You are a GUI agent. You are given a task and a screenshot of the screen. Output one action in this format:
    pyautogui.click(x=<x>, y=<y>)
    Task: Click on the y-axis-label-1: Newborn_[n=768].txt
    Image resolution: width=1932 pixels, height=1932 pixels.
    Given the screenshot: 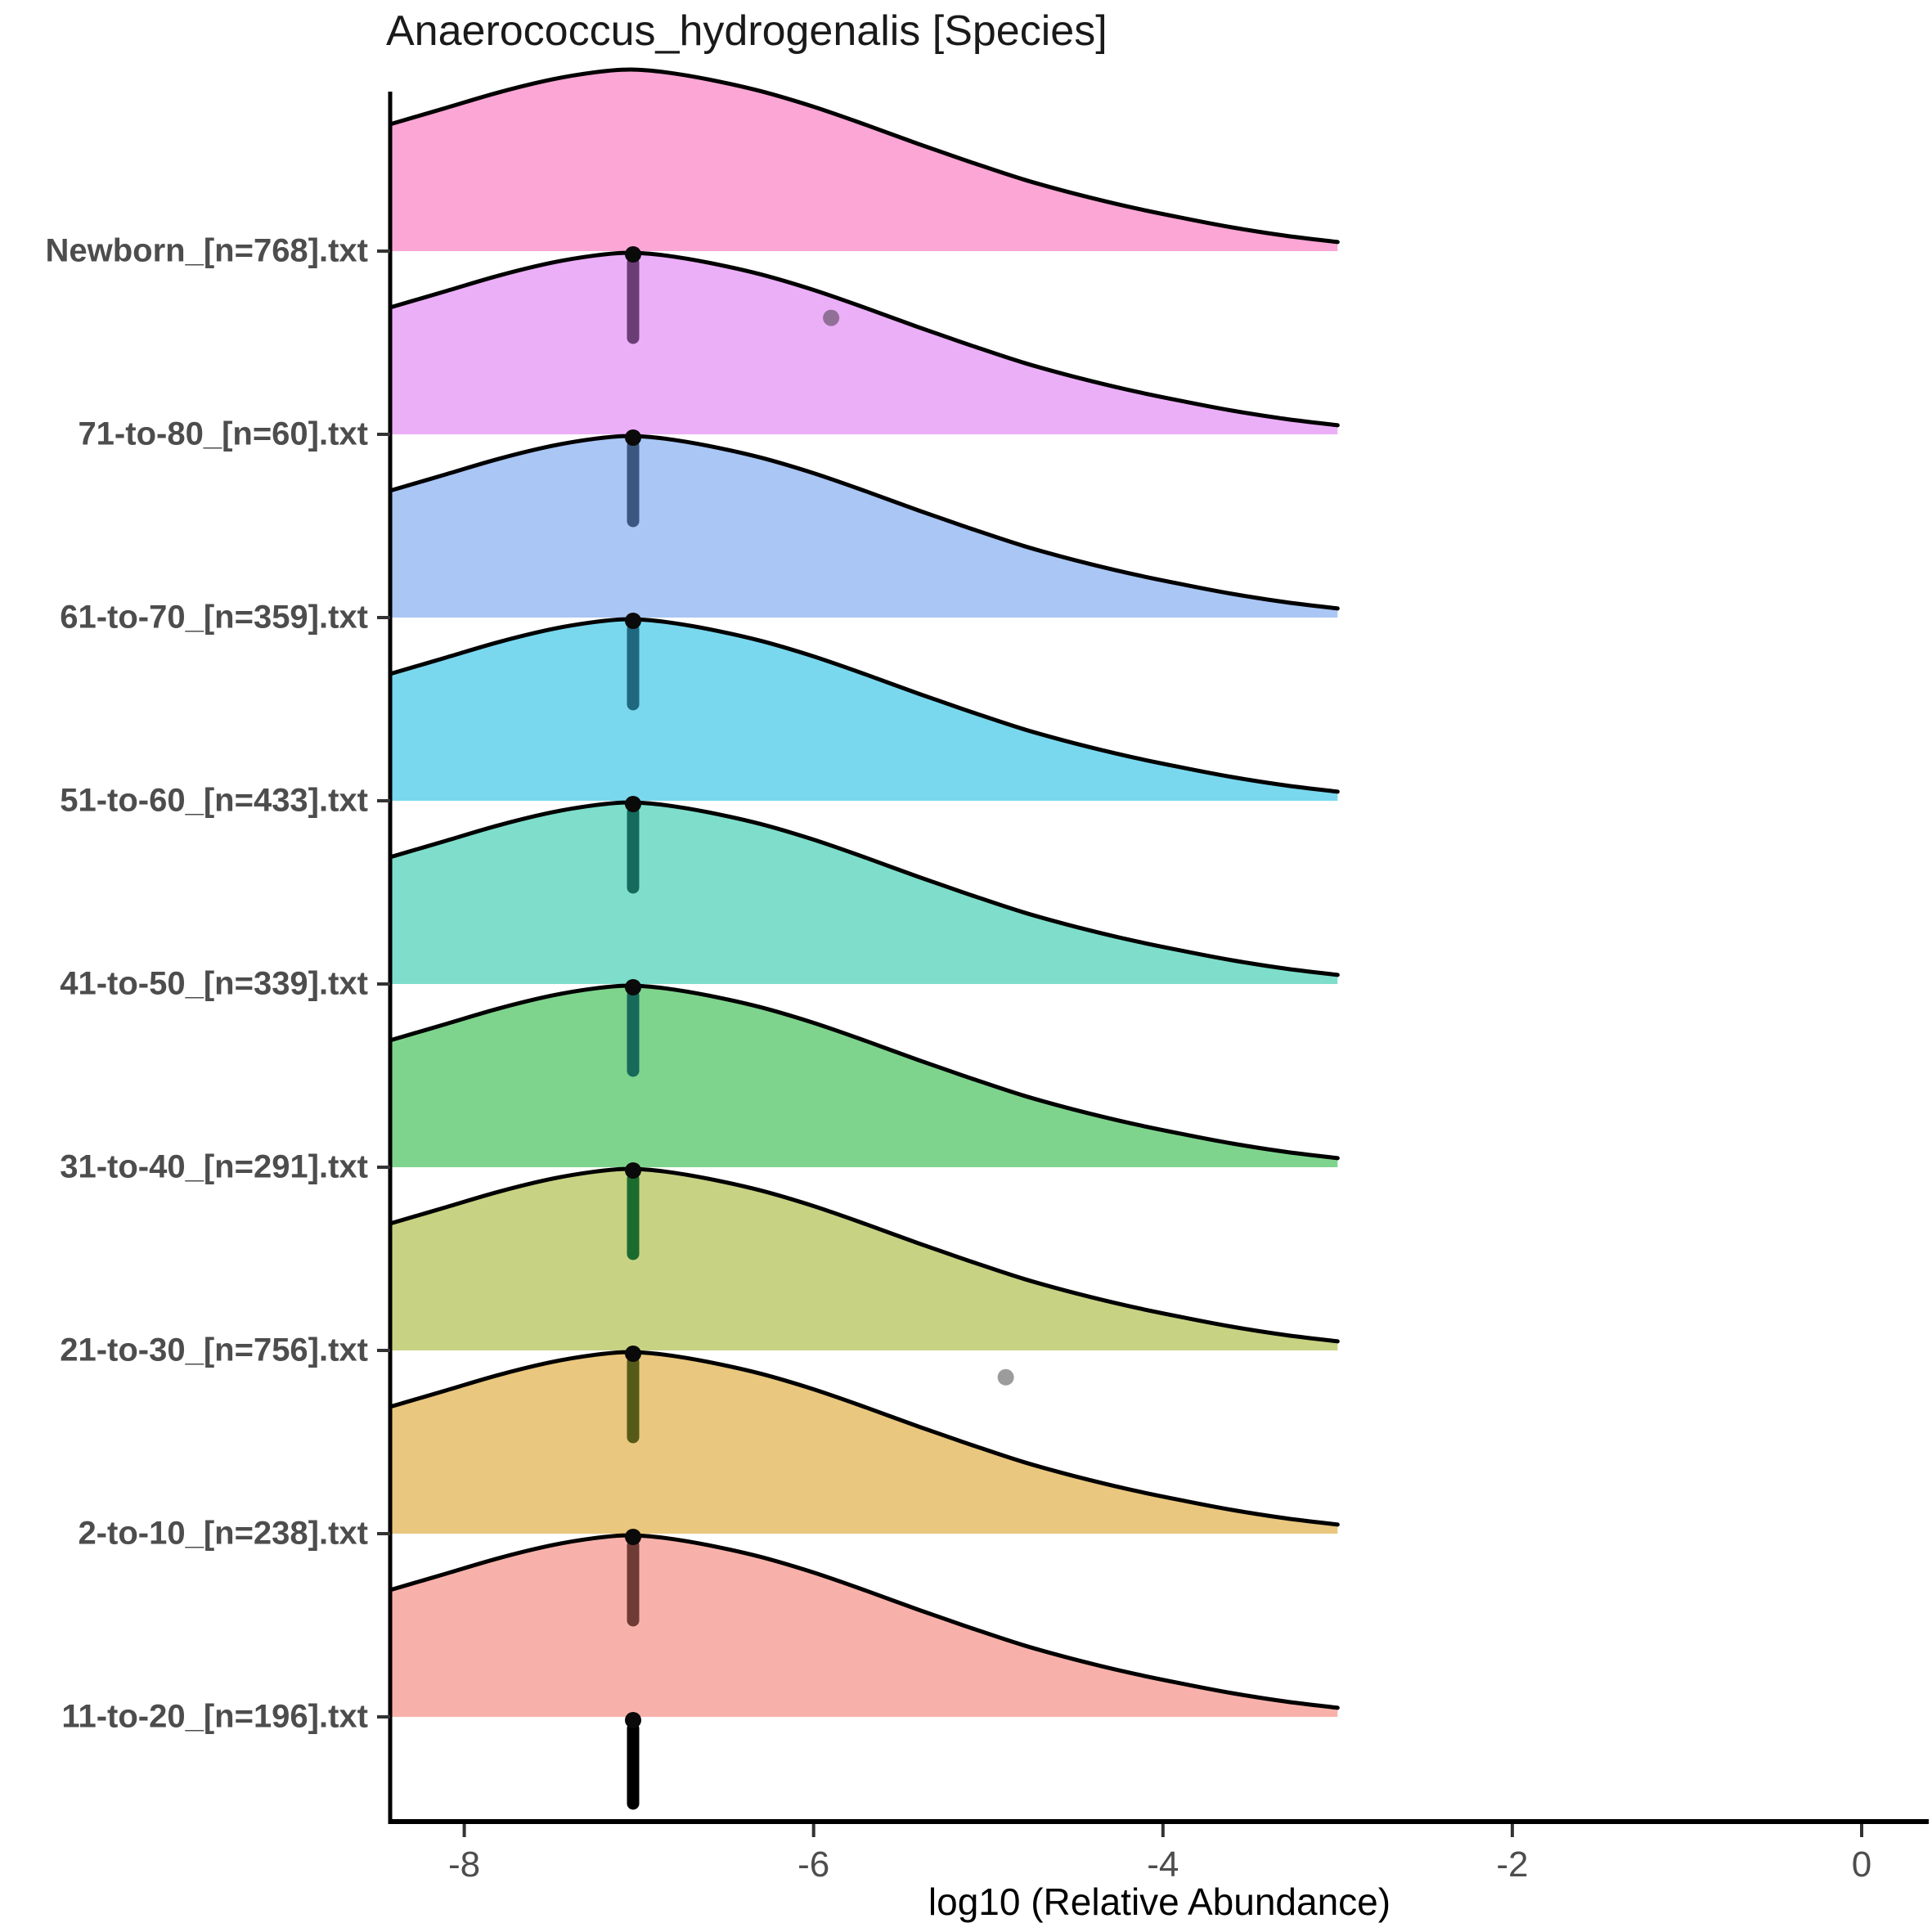 What is the action you would take?
    pyautogui.click(x=207, y=251)
    